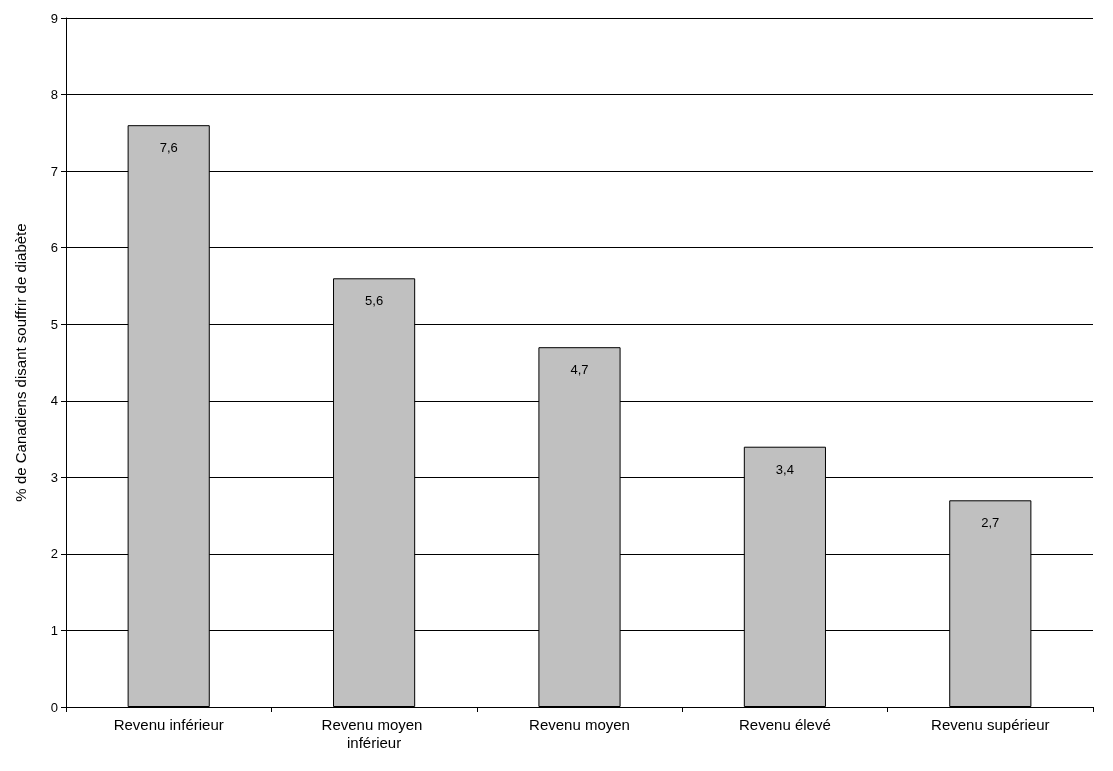 The image size is (1113, 771). I want to click on y-tick-label: 0, so click(54, 707).